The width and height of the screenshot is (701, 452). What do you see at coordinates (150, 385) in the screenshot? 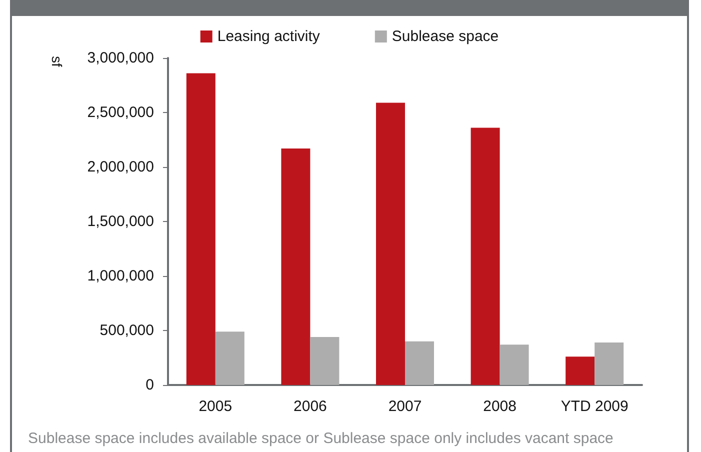
I see `y-tick-label: 0` at bounding box center [150, 385].